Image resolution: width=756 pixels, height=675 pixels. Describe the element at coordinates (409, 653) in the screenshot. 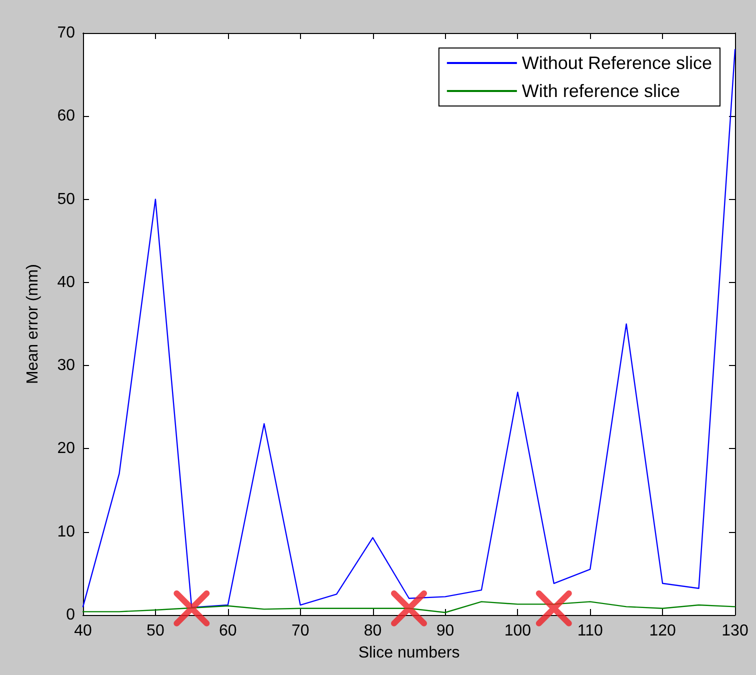

I see `x-axis-title: Slice numbers` at that location.